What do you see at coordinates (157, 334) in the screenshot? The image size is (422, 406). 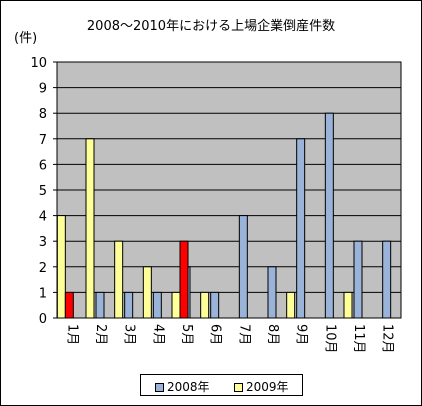 I see `x-tick-label: 4月` at bounding box center [157, 334].